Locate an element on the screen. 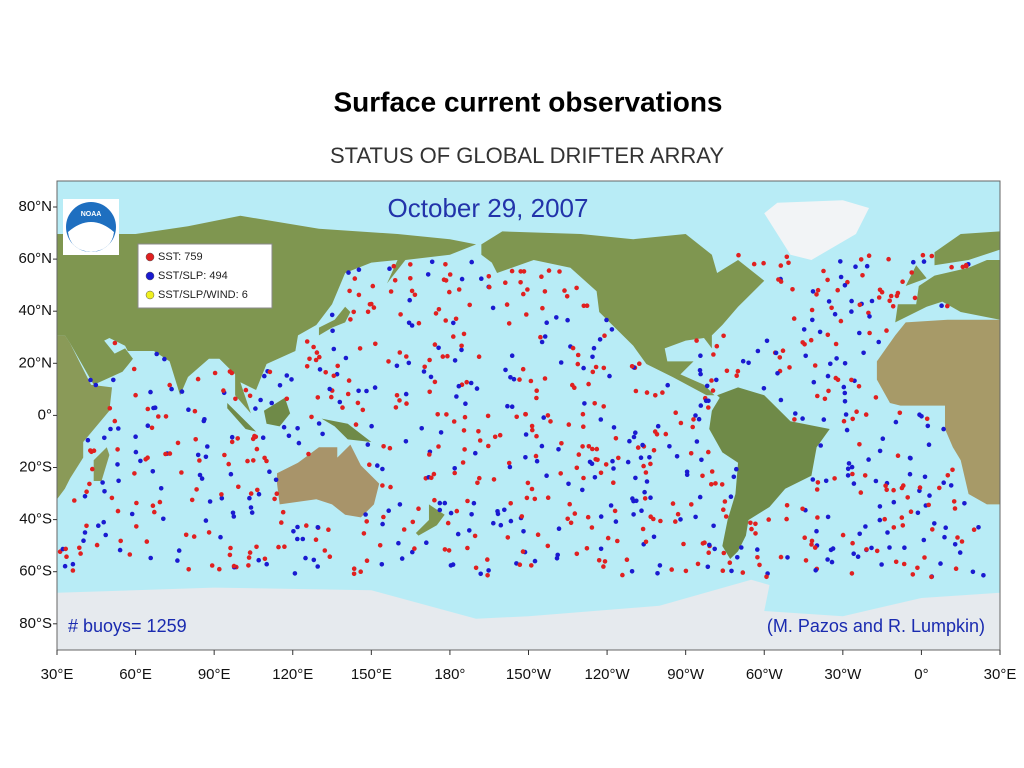  legend-label: SST/SLP/WIND: 6 is located at coordinates (203, 295).